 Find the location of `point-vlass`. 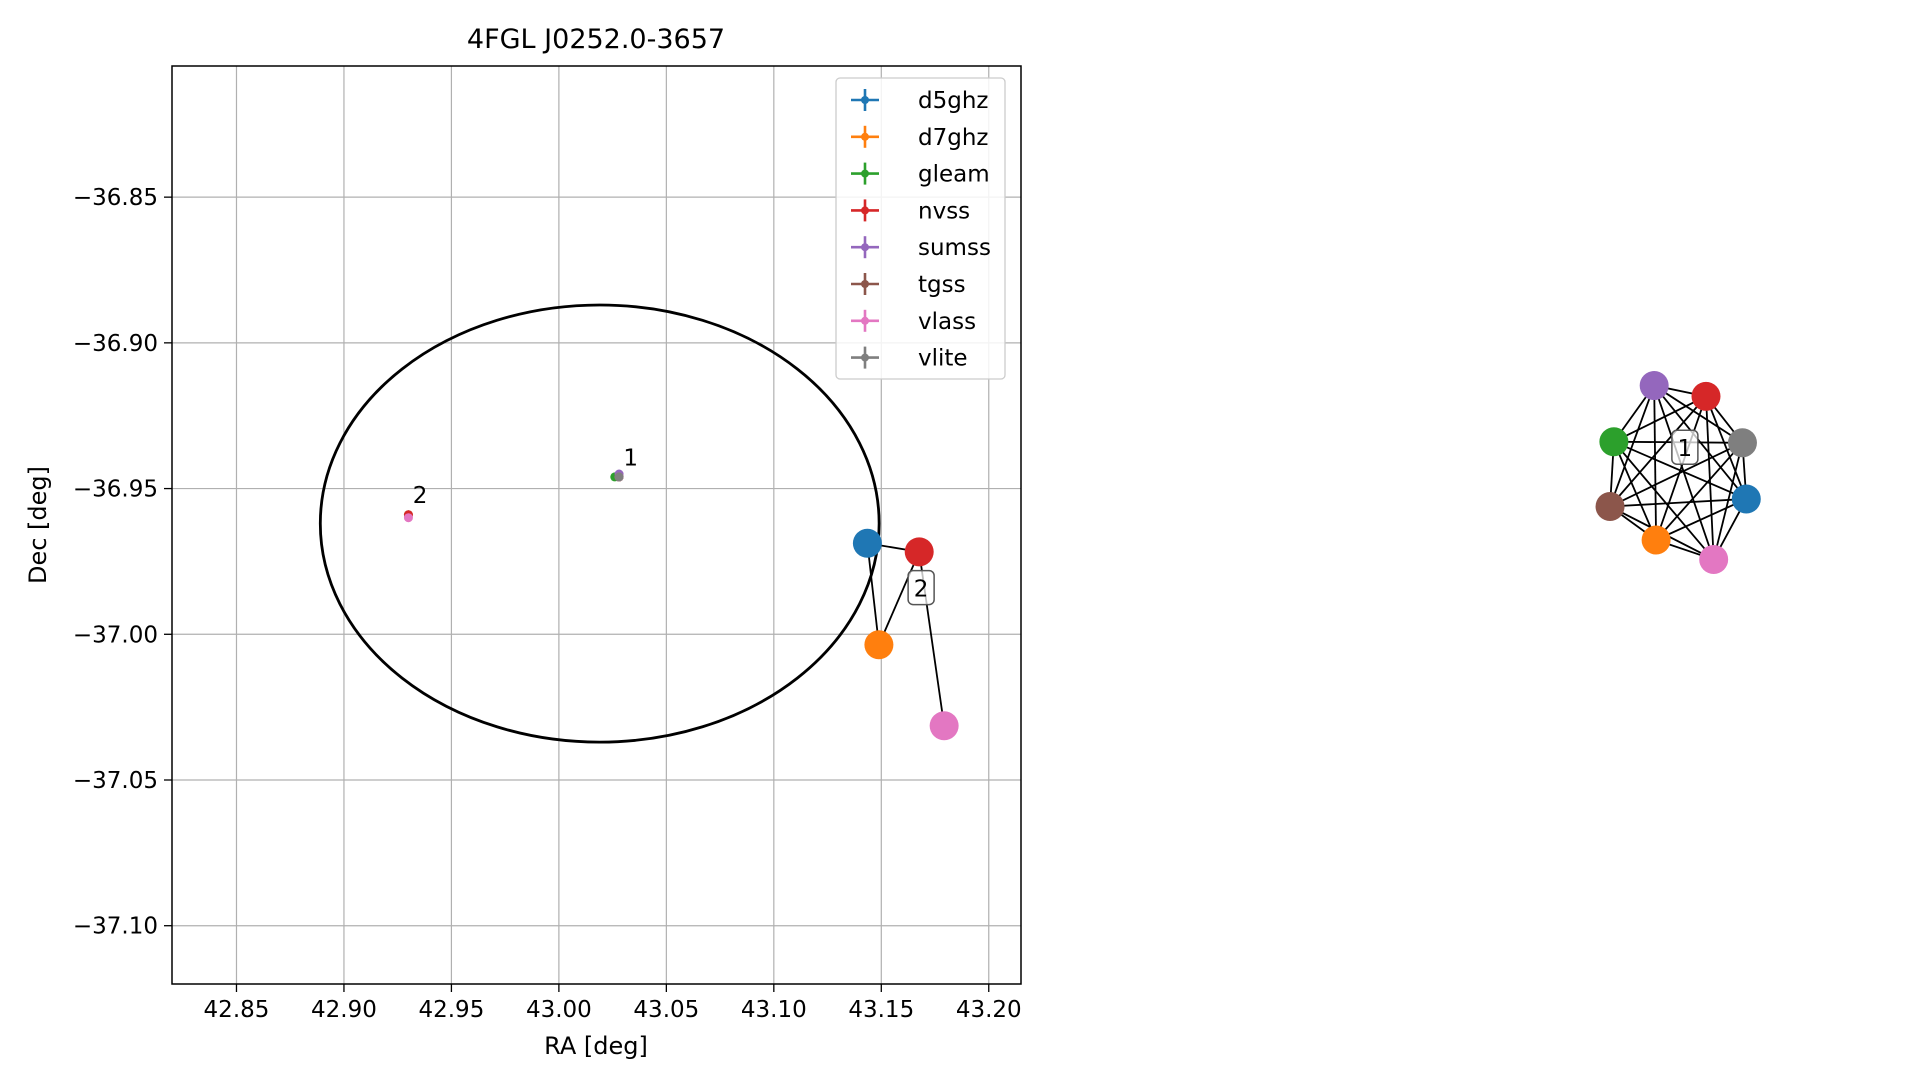

point-vlass is located at coordinates (408, 518).